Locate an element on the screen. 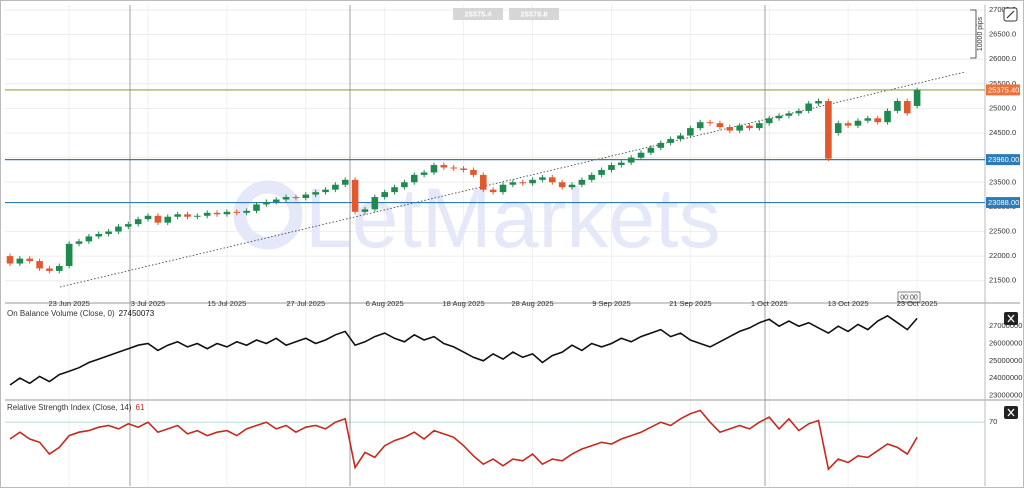 The image size is (1024, 488). y-tick-label: 25000.0 is located at coordinates (1002, 107).